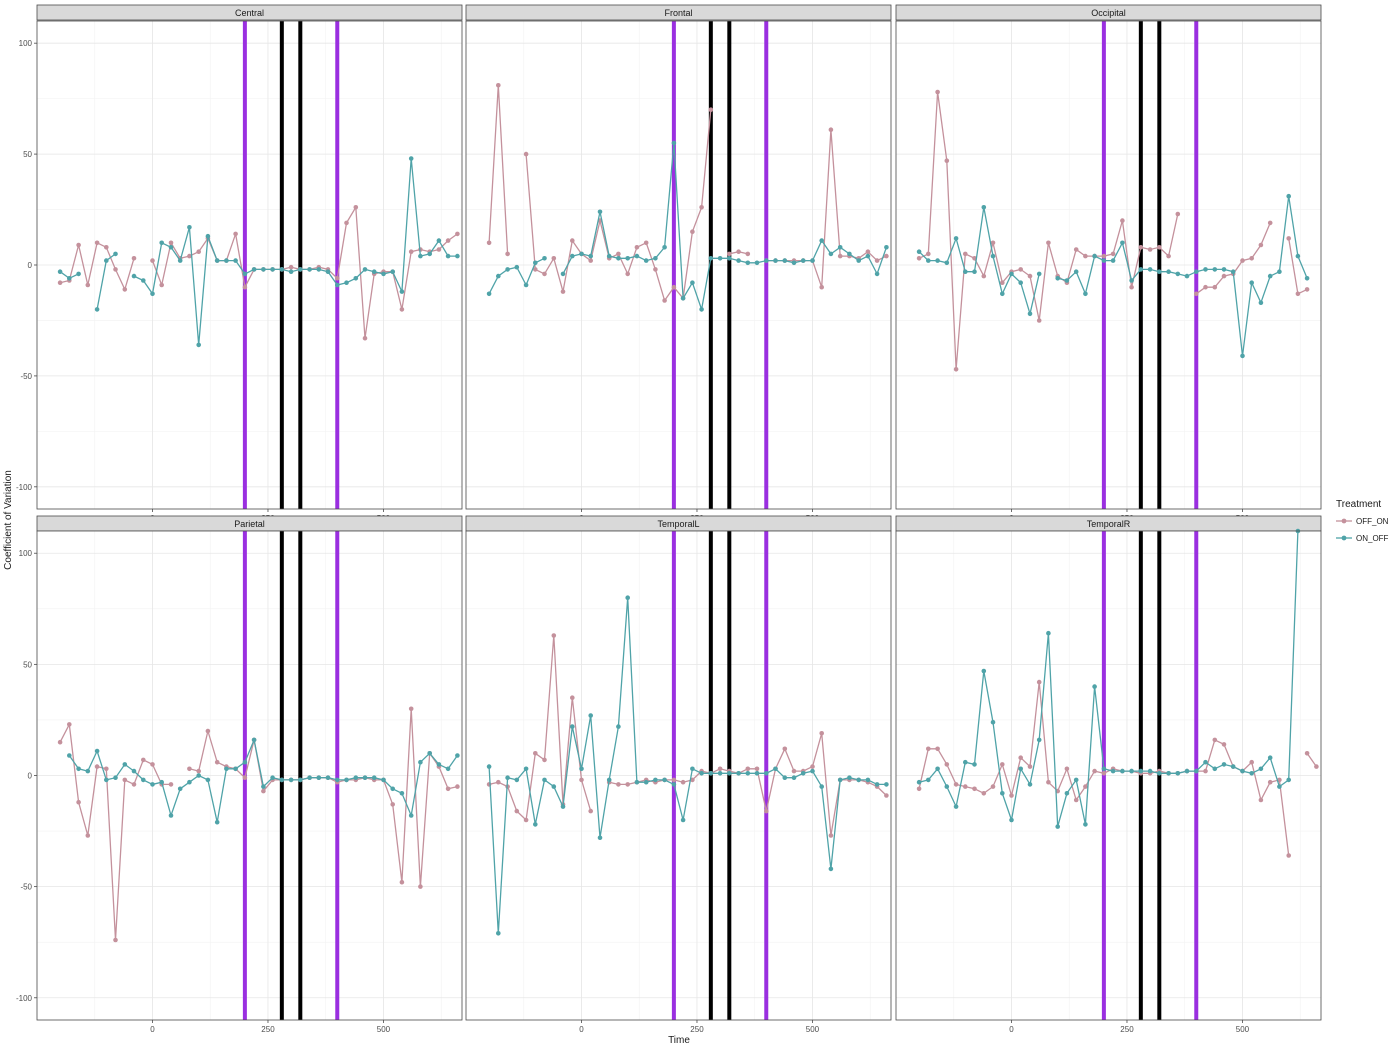  Describe the element at coordinates (152, 1029) in the screenshot. I see `x-tick-label: 0` at that location.